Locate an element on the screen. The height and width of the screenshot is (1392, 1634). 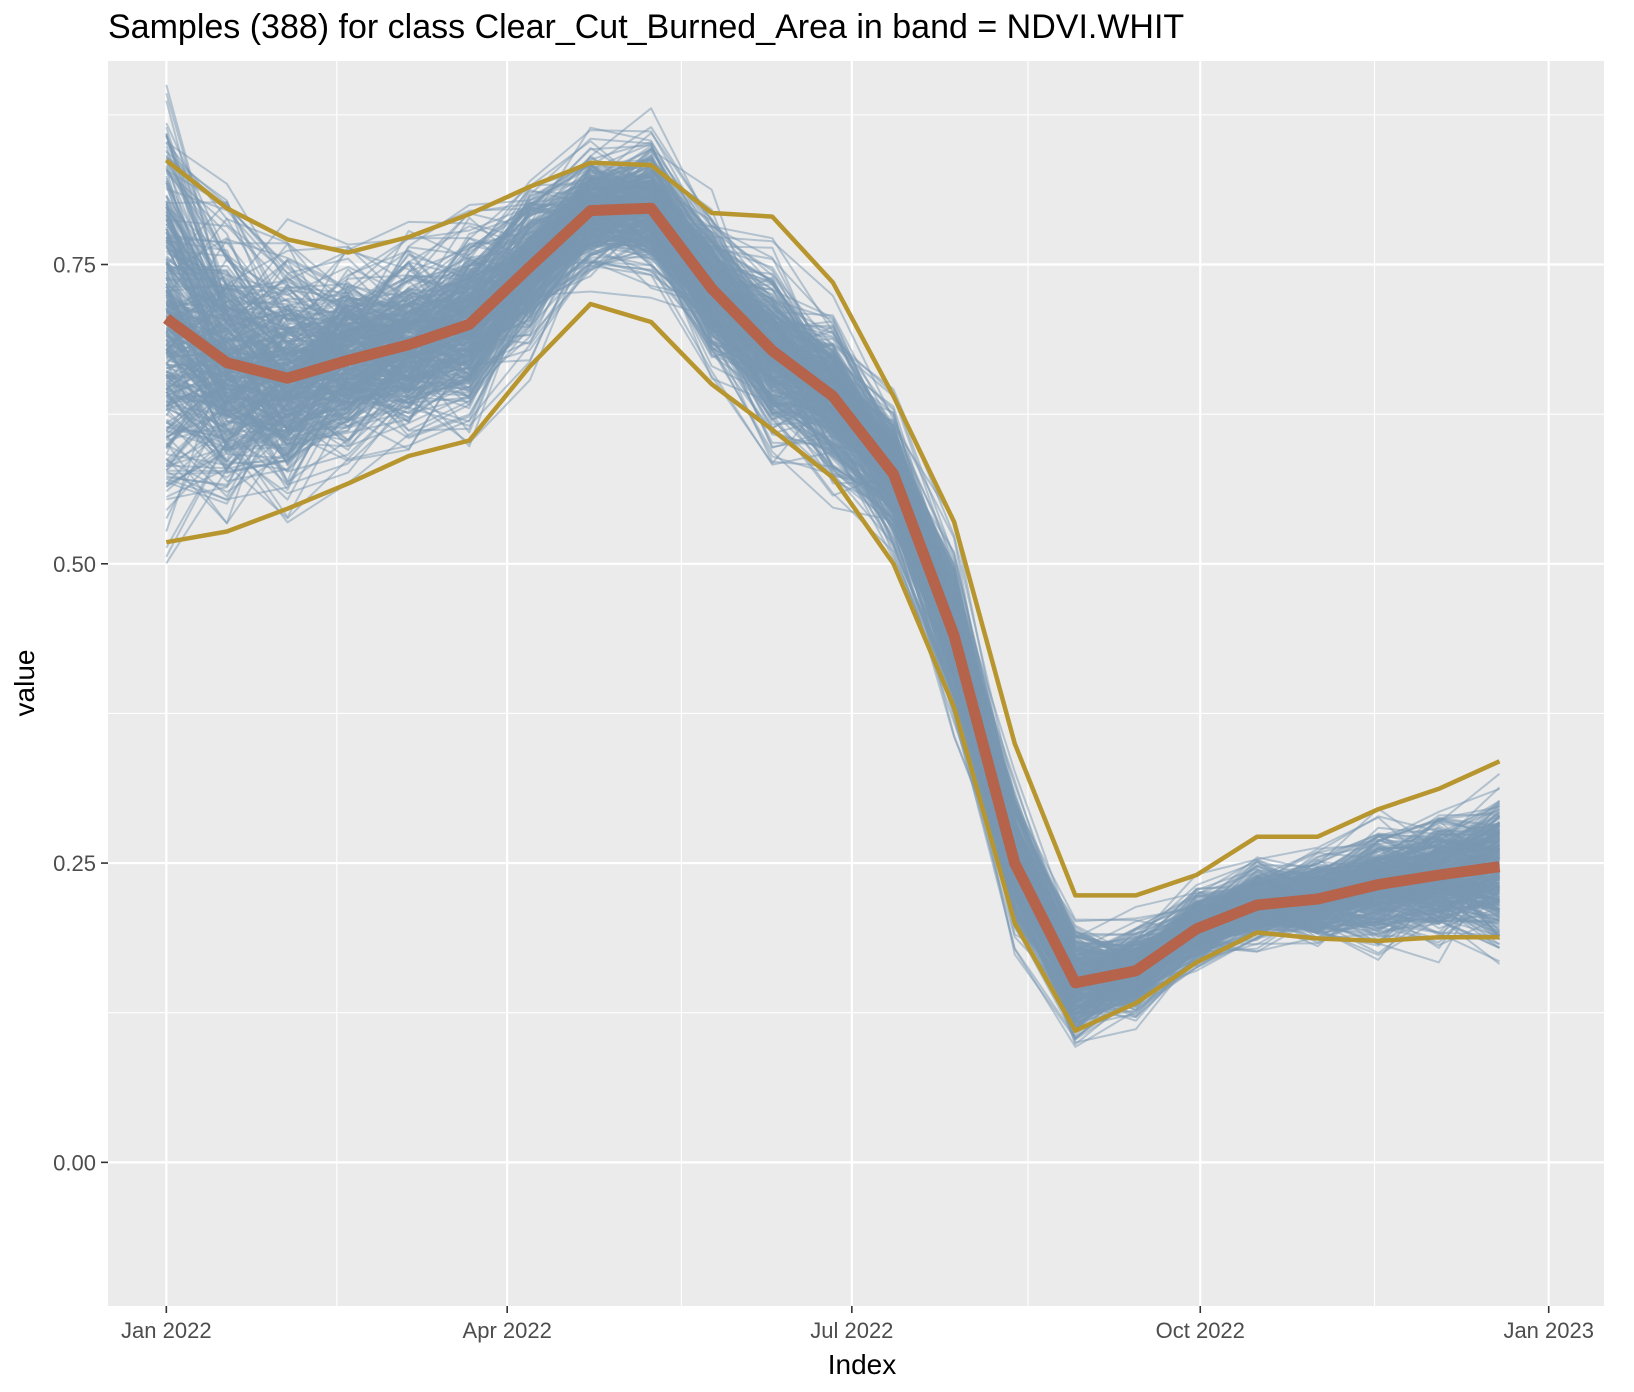
x-tick-label: Jan 2023 is located at coordinates (1548, 1330).